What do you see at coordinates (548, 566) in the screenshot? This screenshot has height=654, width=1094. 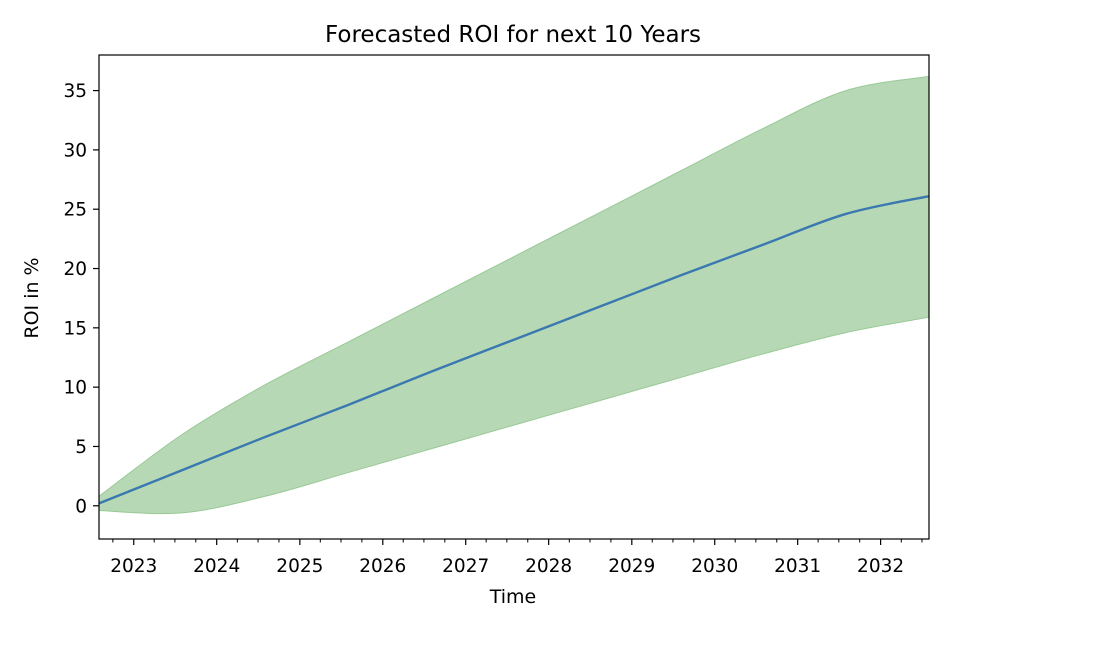 I see `x-tick-label: 2028` at bounding box center [548, 566].